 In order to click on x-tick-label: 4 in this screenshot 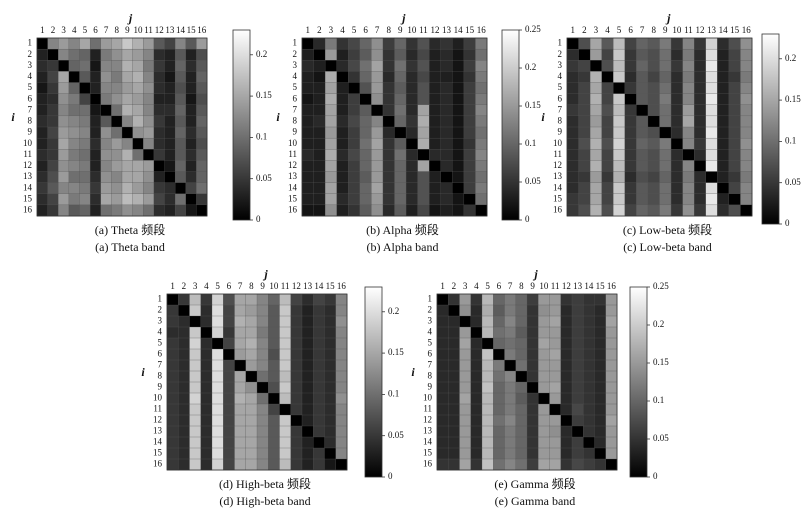, I will do `click(607, 30)`.